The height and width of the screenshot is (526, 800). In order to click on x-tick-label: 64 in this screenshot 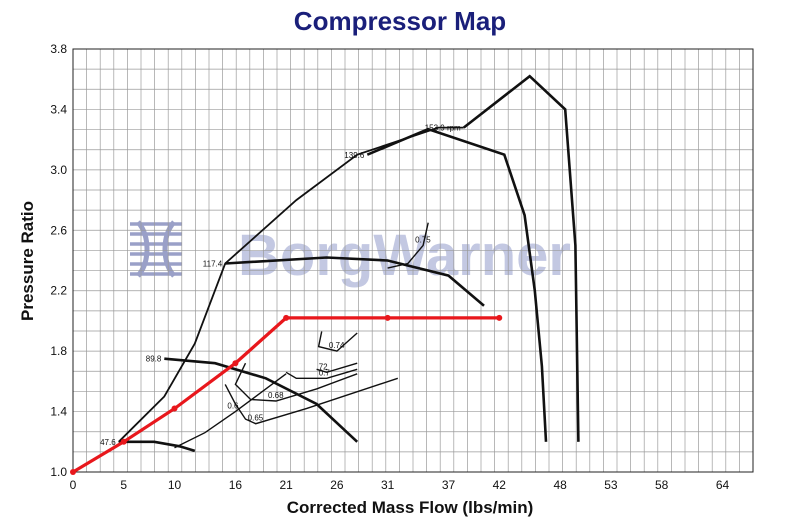, I will do `click(723, 485)`.